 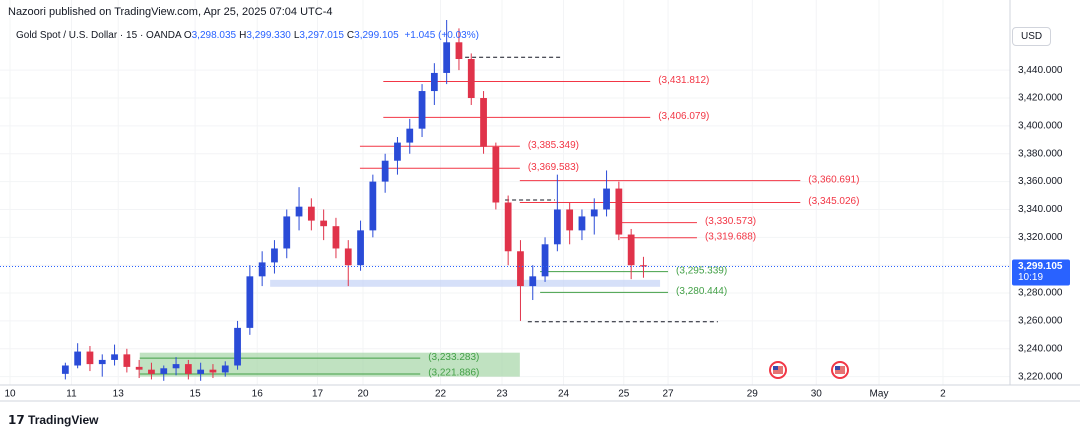 What do you see at coordinates (258, 394) in the screenshot?
I see `x-tick-label: 16` at bounding box center [258, 394].